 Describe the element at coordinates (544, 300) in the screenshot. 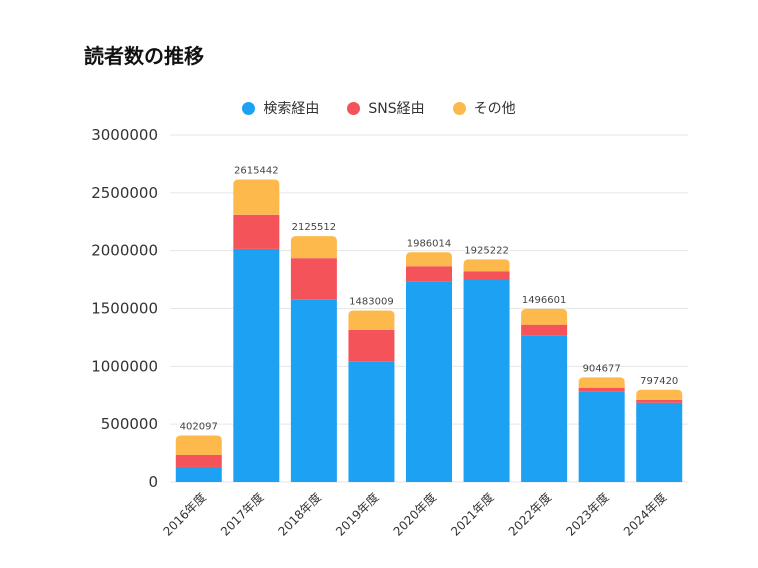

I see `bar-total-label: 1496601` at that location.